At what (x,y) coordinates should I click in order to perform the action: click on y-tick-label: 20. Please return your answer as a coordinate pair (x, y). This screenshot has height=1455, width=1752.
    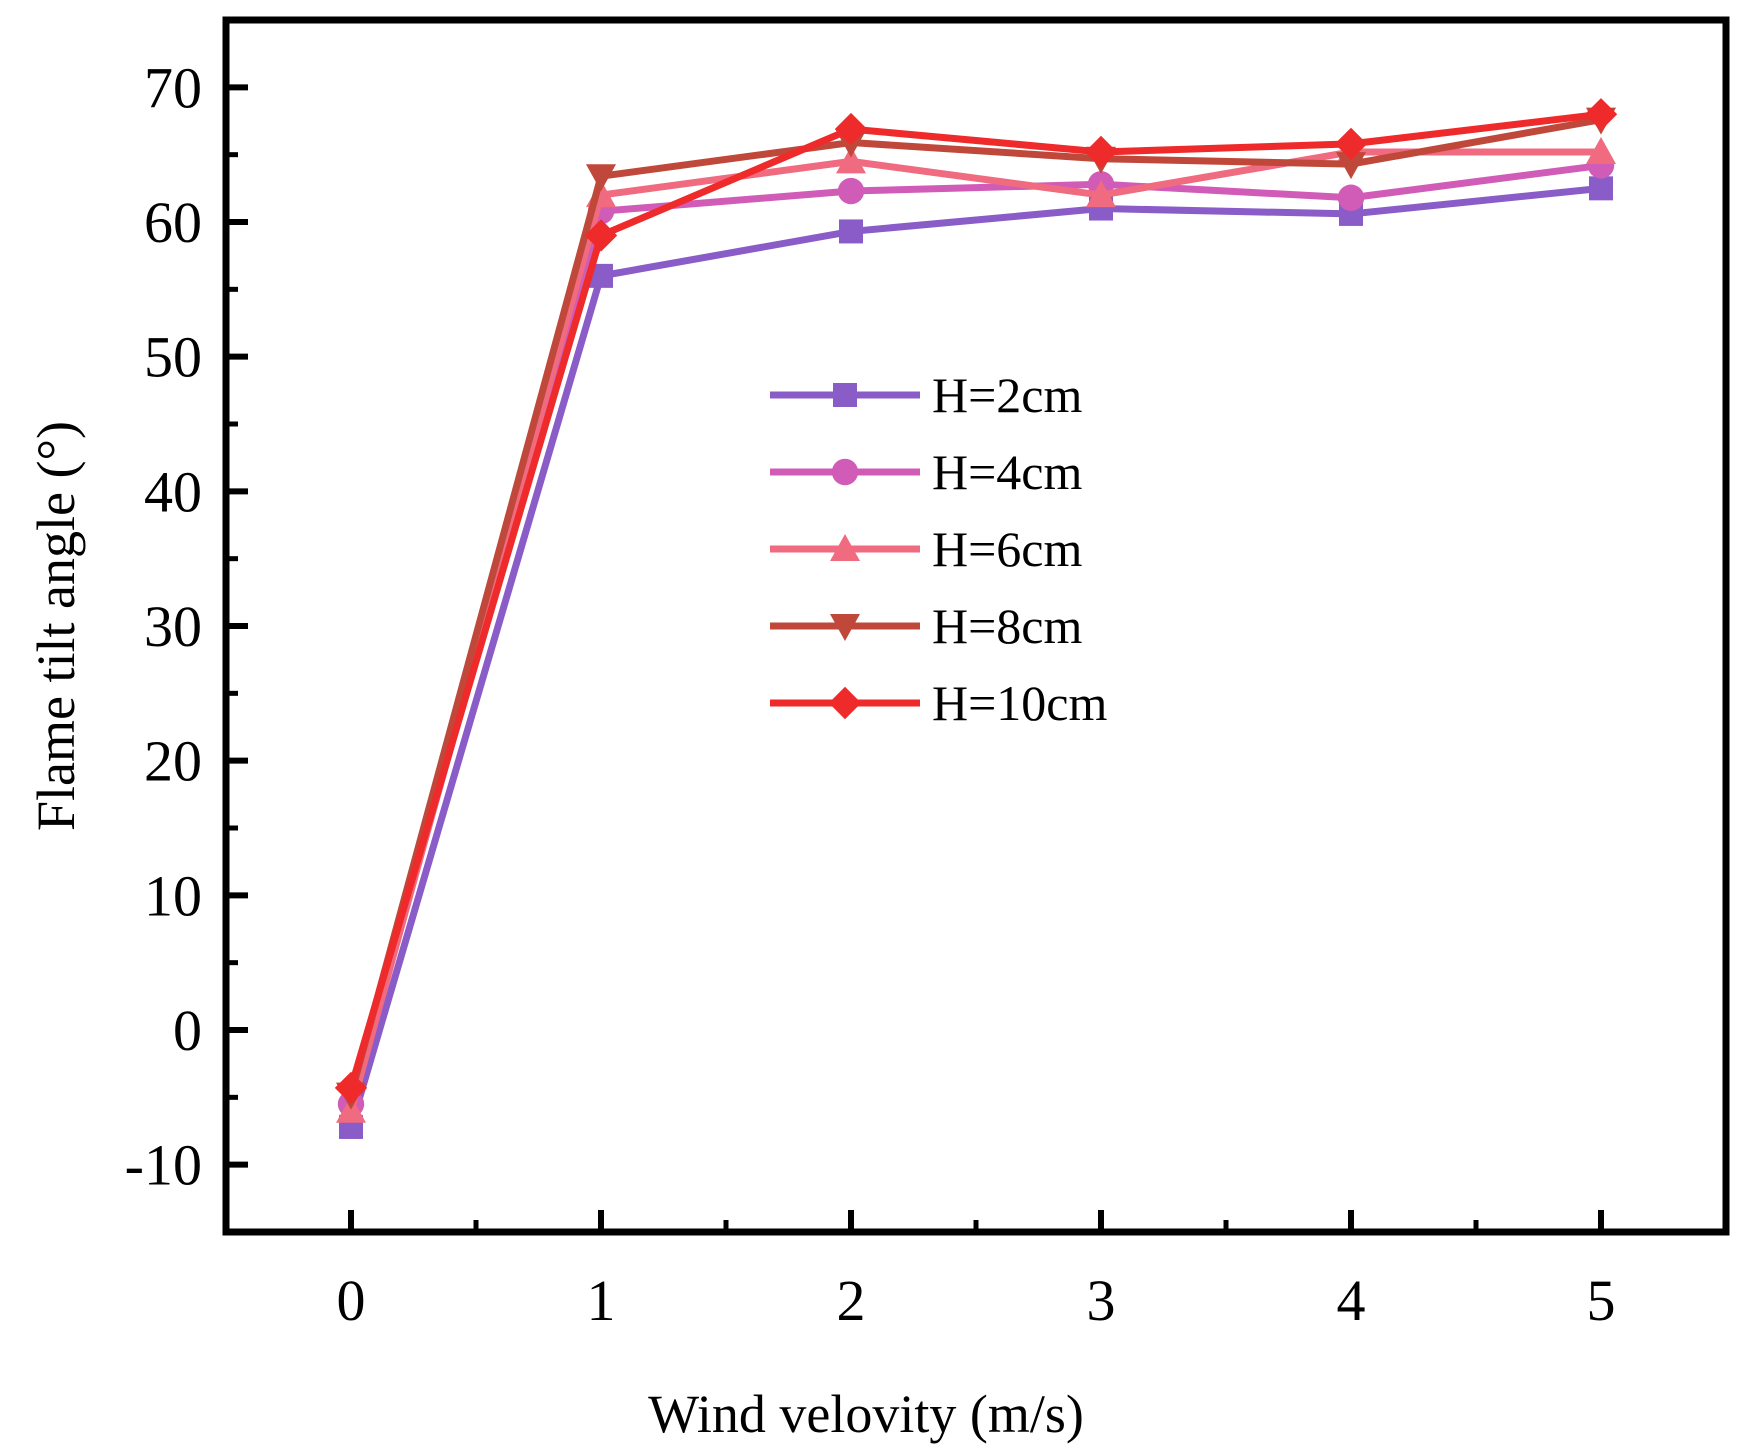
    Looking at the image, I should click on (173, 761).